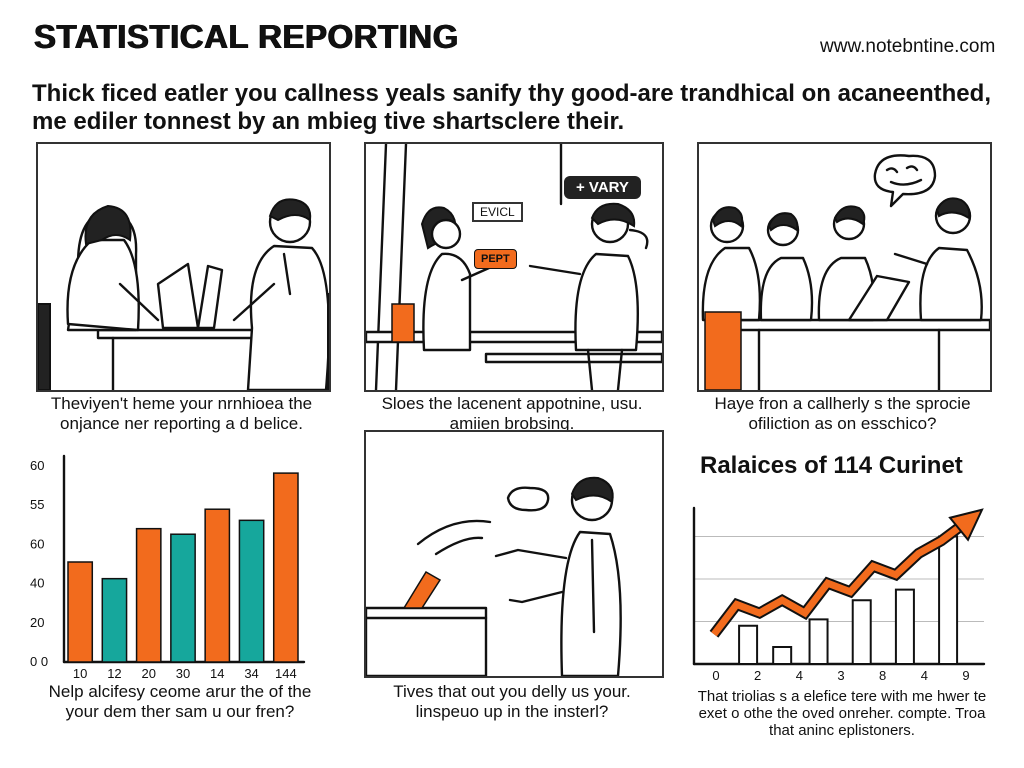 The height and width of the screenshot is (768, 1024). What do you see at coordinates (494, 576) in the screenshot?
I see `illustration-man-presenting` at bounding box center [494, 576].